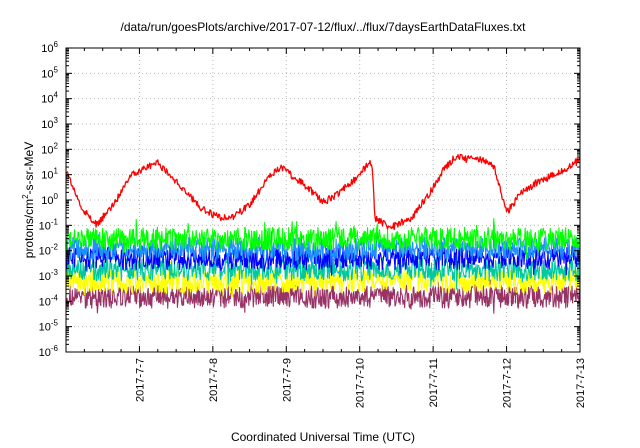 The height and width of the screenshot is (448, 640). Describe the element at coordinates (508, 383) in the screenshot. I see `x-tick-label: 2017-7-12` at that location.